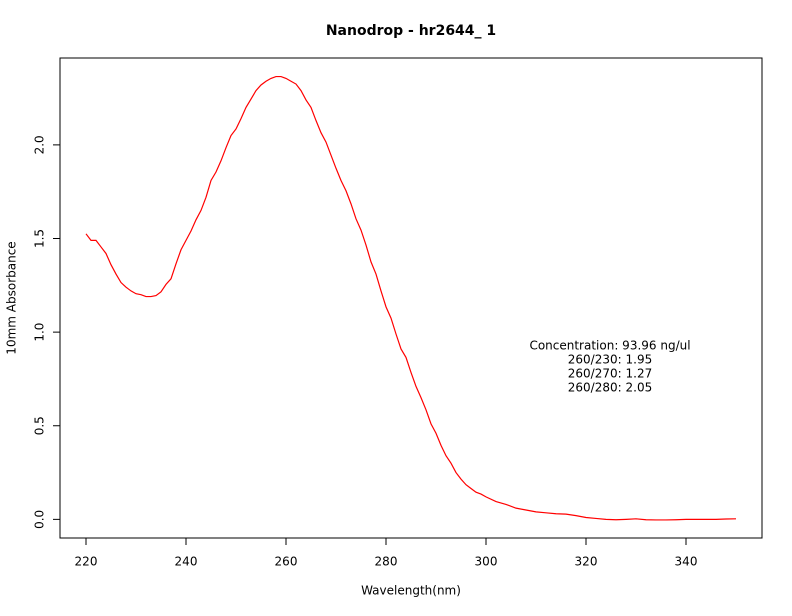  I want to click on y-tick-label: 0.0, so click(40, 519).